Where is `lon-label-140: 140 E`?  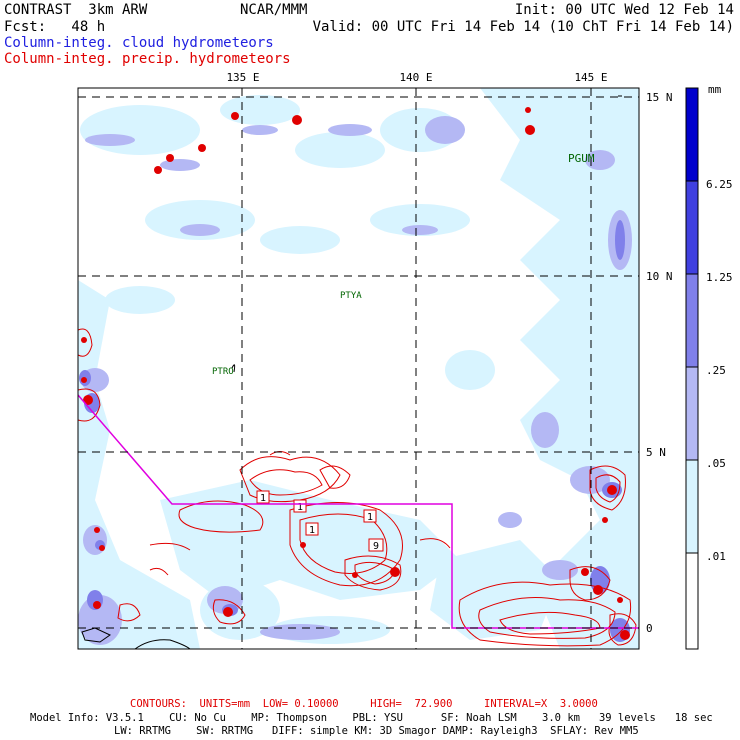
lon-label-140: 140 E is located at coordinates (415, 77).